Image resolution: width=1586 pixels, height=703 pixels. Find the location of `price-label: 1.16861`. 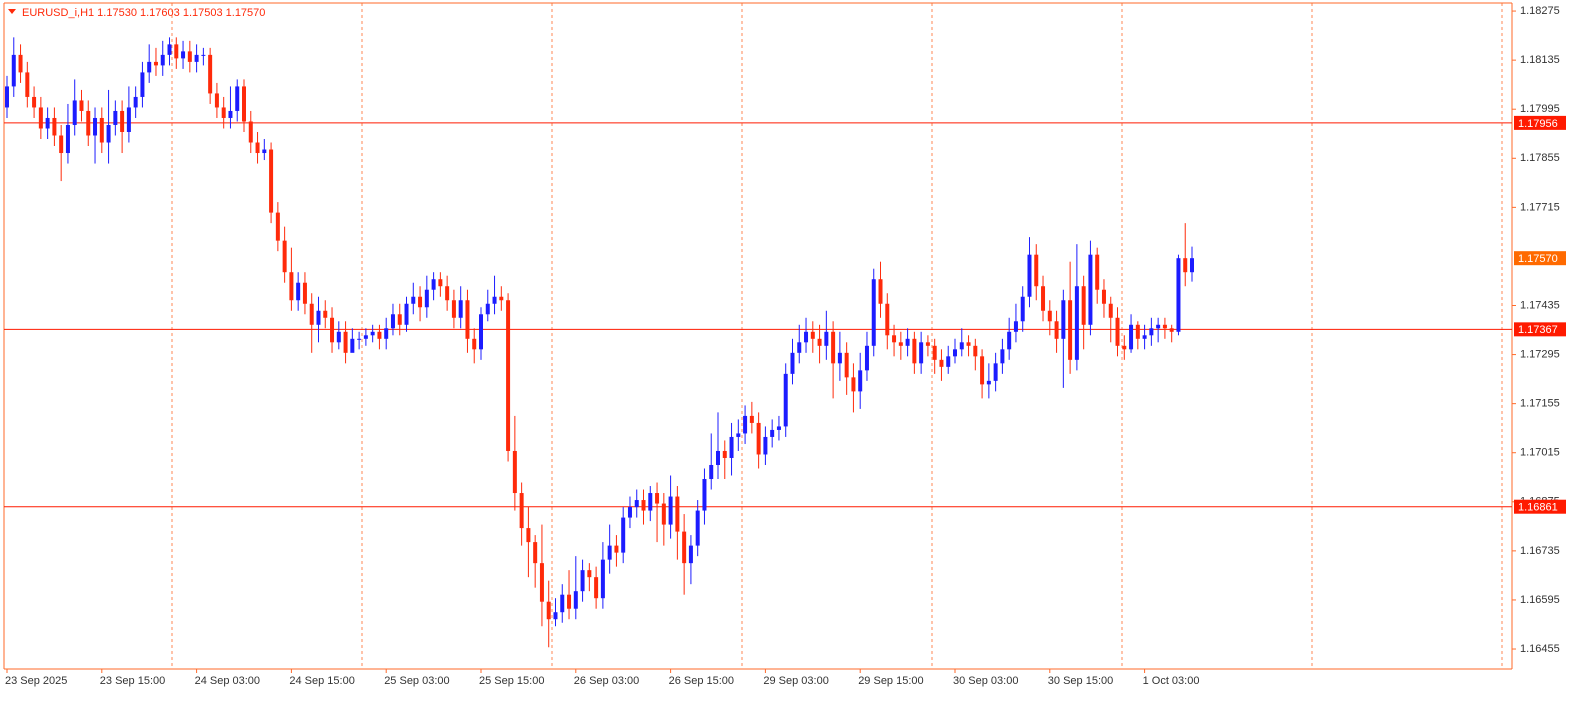

price-label: 1.16861 is located at coordinates (1538, 508).